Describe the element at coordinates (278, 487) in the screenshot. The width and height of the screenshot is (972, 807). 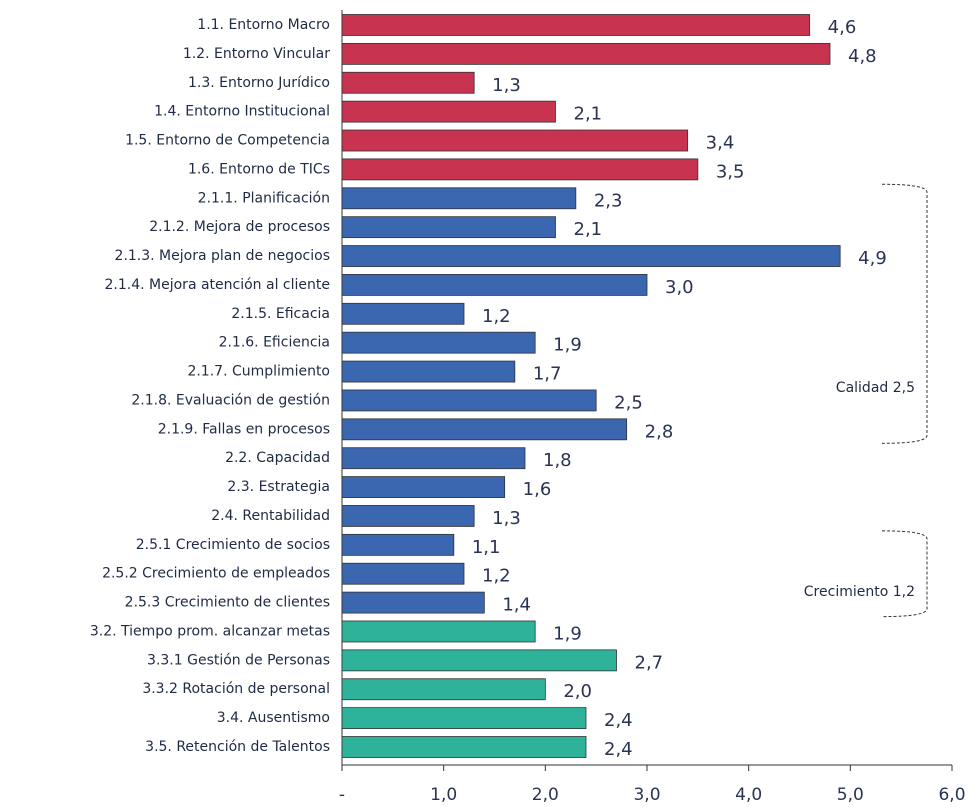
I see `category-label: 2.3. Estrategia` at that location.